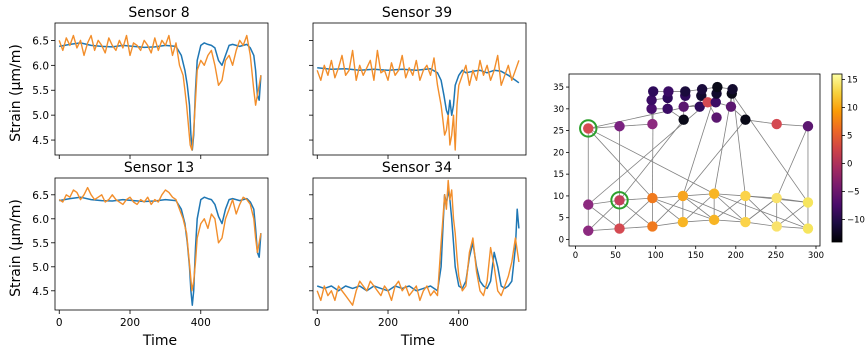 Image resolution: width=867 pixels, height=350 pixels. Describe the element at coordinates (776, 256) in the screenshot. I see `x-tick-label: 250` at that location.